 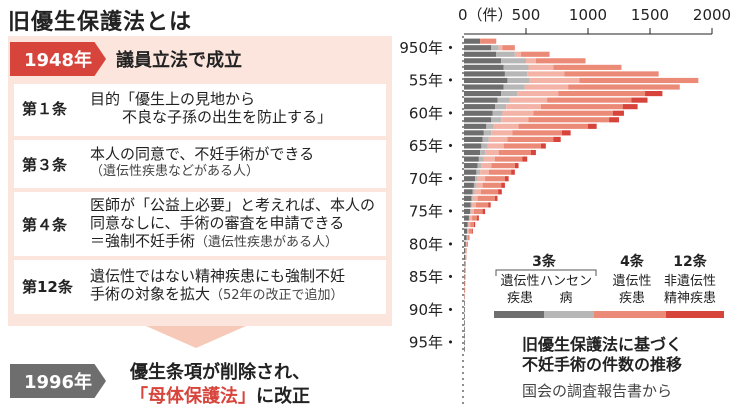 I want to click on legend-label: 非遺伝性, so click(x=690, y=281).